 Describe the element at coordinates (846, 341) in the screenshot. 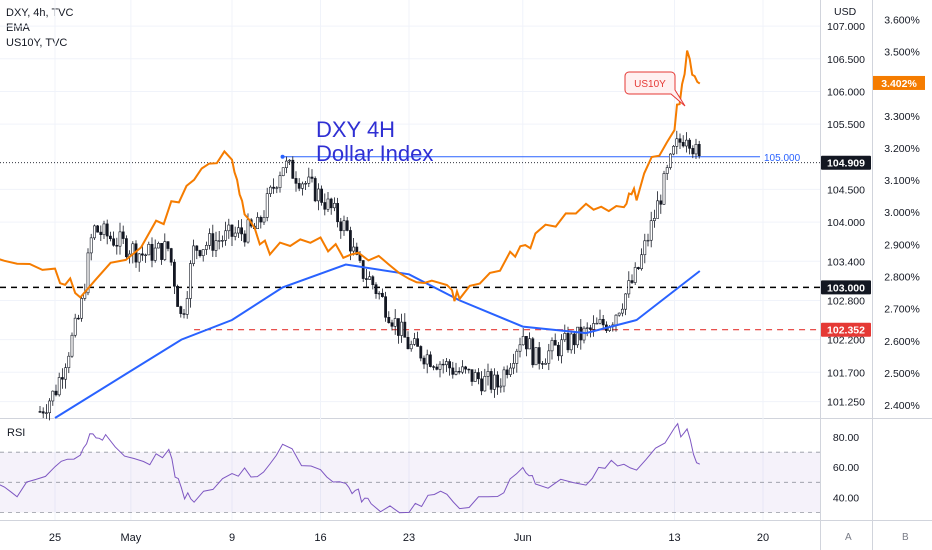

I see `price-tick-label: 102.200` at that location.